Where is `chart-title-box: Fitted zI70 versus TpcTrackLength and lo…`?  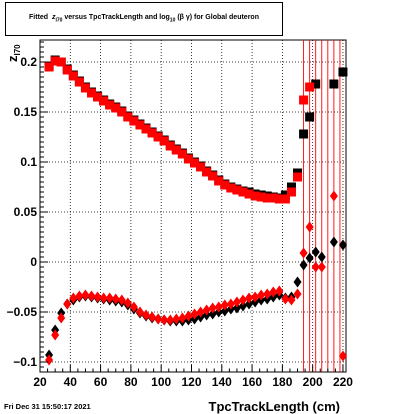 chart-title-box: Fitted zI70 versus TpcTrackLength and lo… is located at coordinates (144, 19).